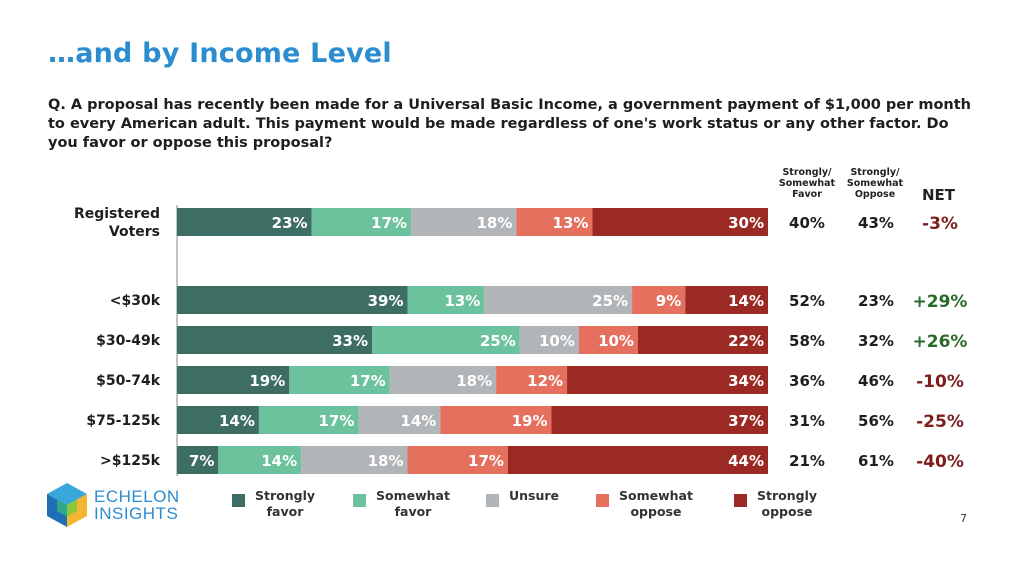 This screenshot has height=576, width=1024. Describe the element at coordinates (290, 223) in the screenshot. I see `bar-data-label: 23%` at that location.